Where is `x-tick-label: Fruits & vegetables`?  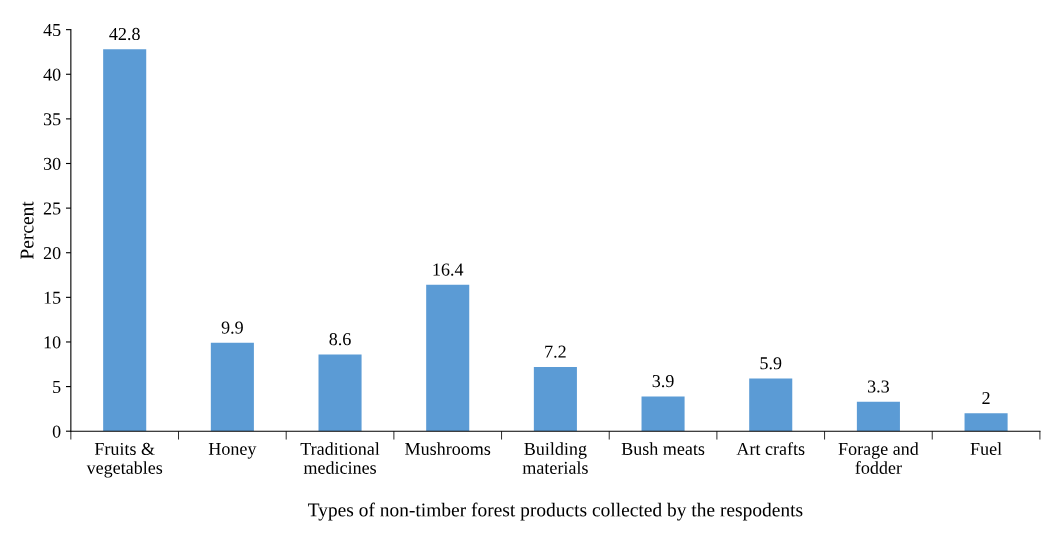 x-tick-label: Fruits & vegetables is located at coordinates (124, 460).